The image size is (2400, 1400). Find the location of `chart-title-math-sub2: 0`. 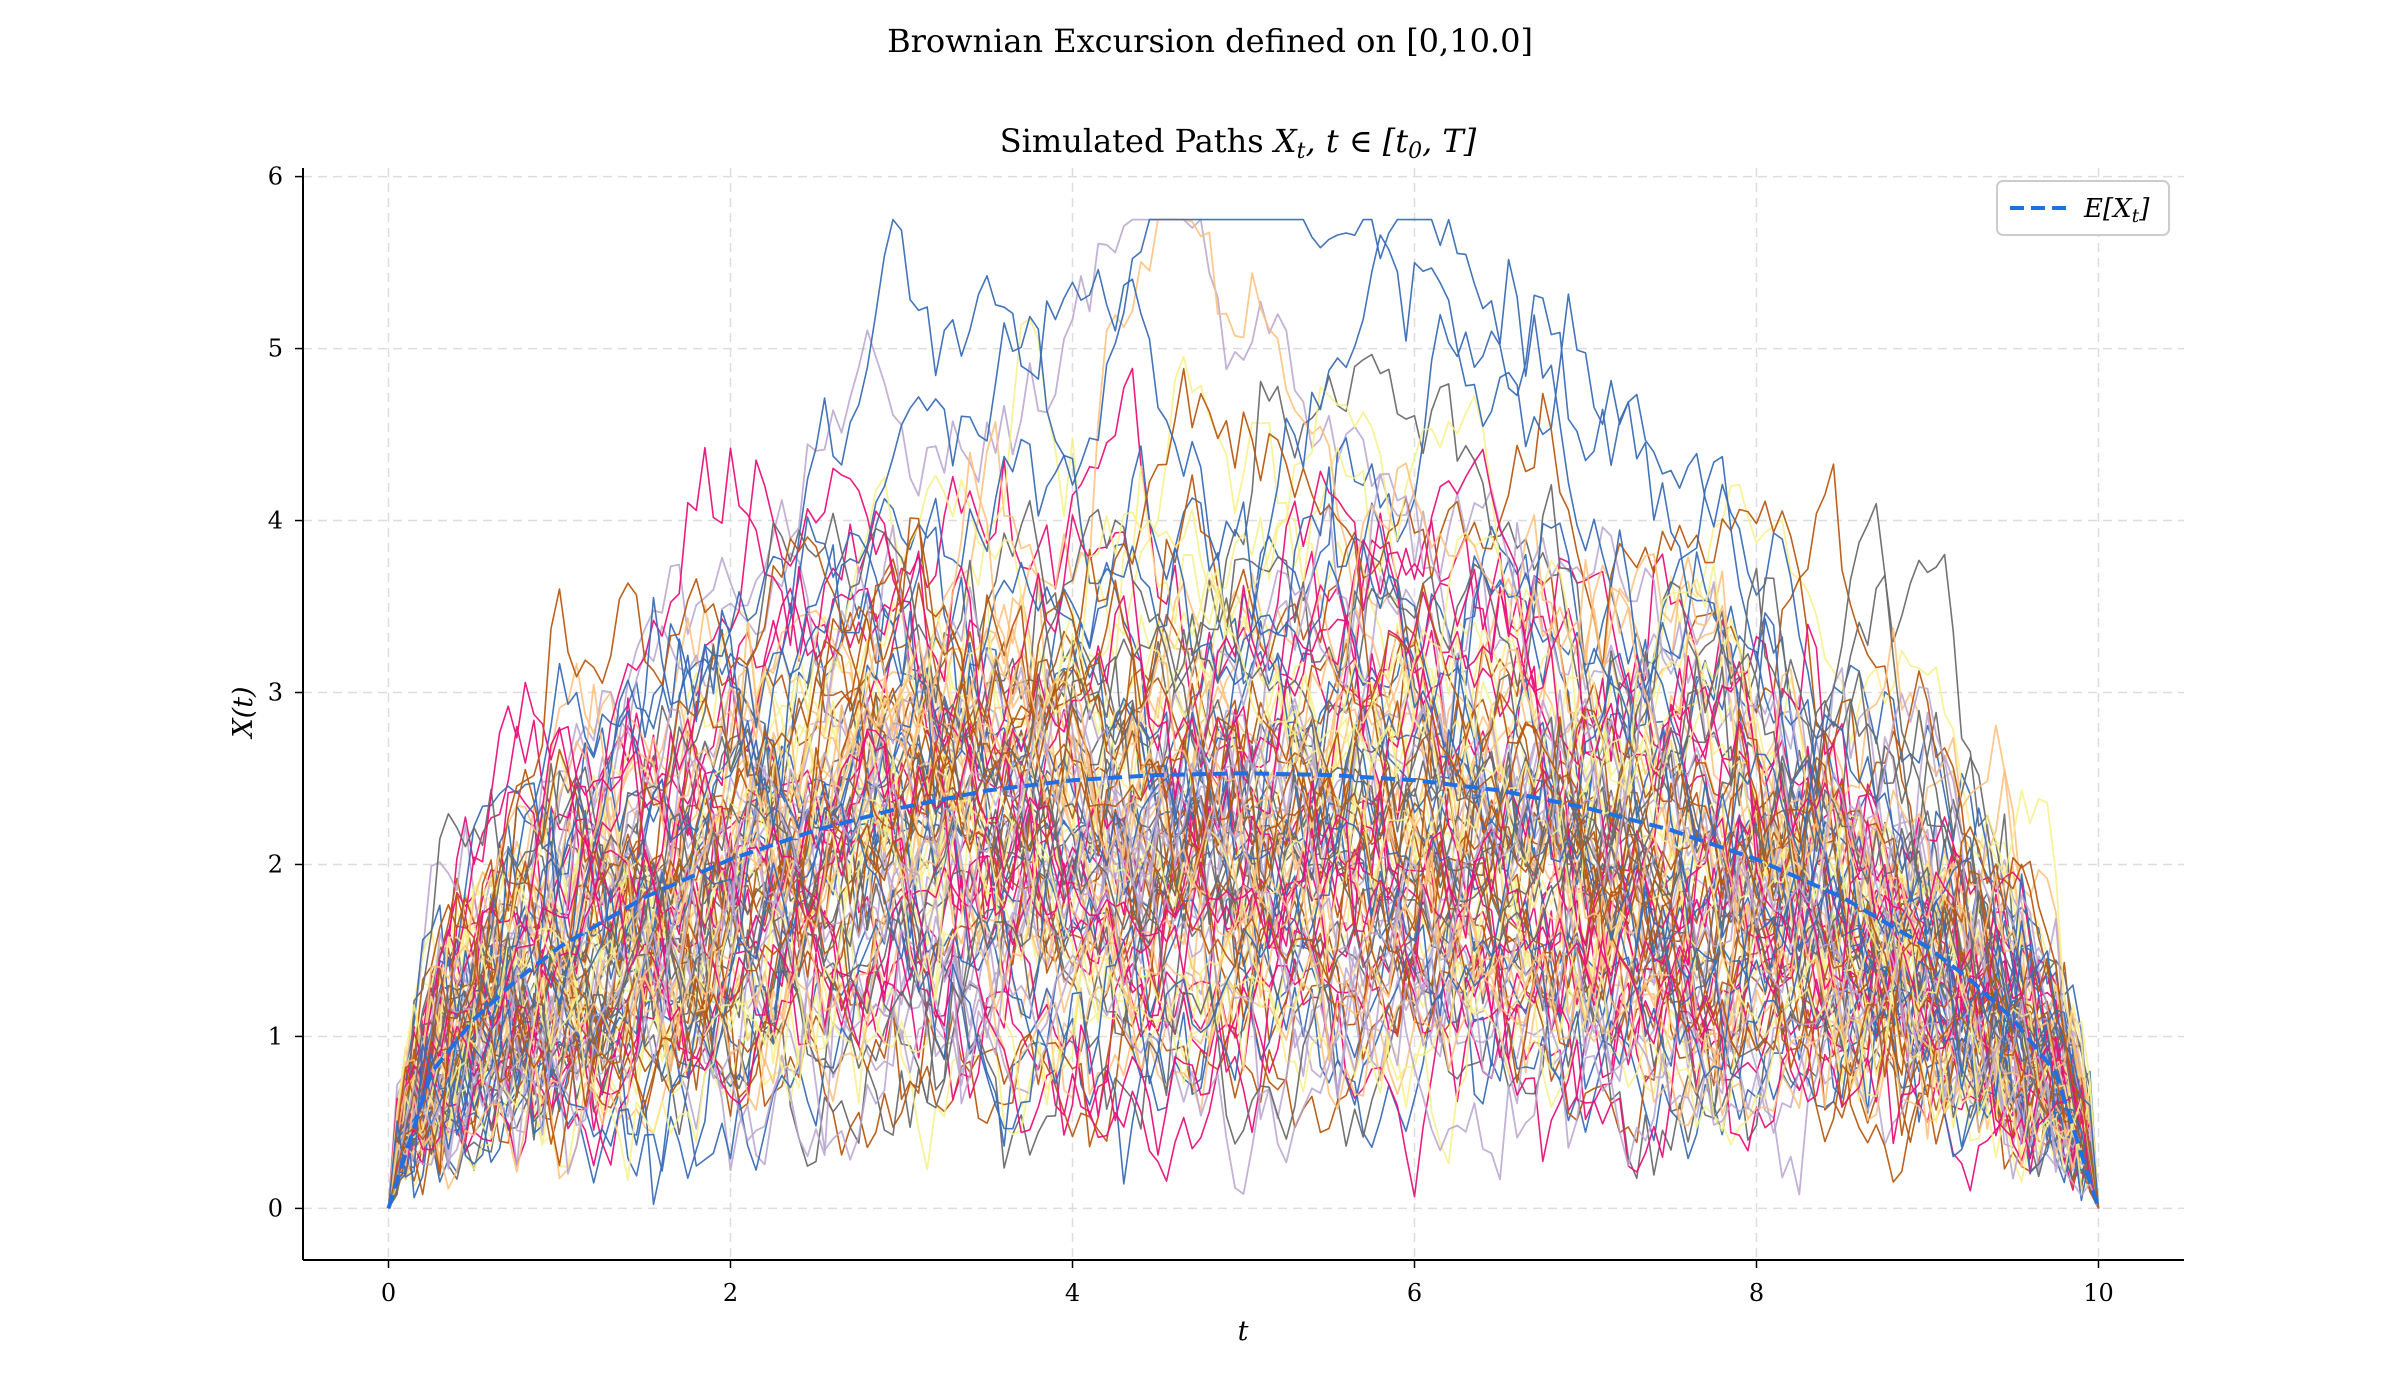

chart-title-math-sub2: 0 is located at coordinates (1415, 151).